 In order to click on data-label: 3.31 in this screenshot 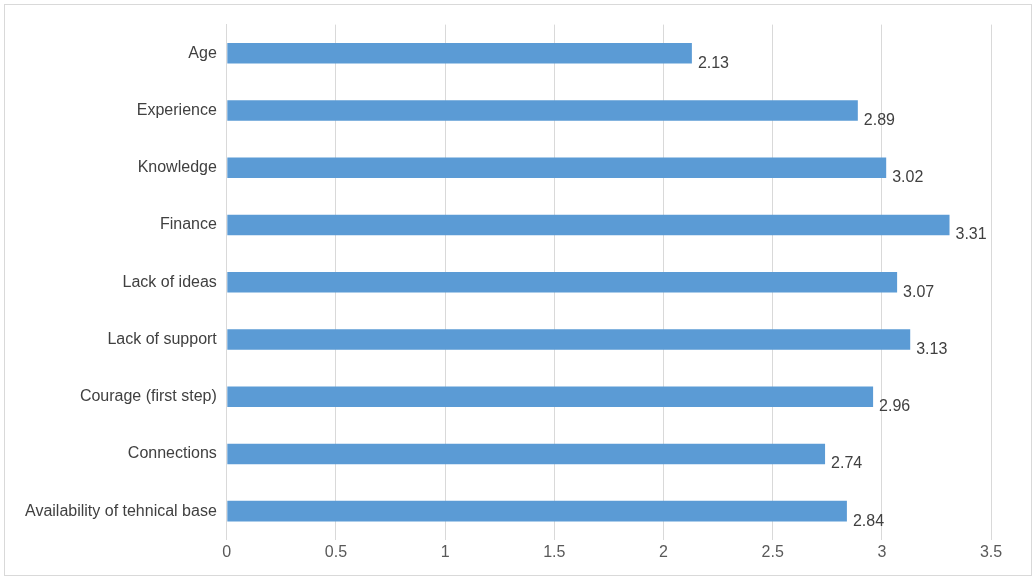, I will do `click(971, 234)`.